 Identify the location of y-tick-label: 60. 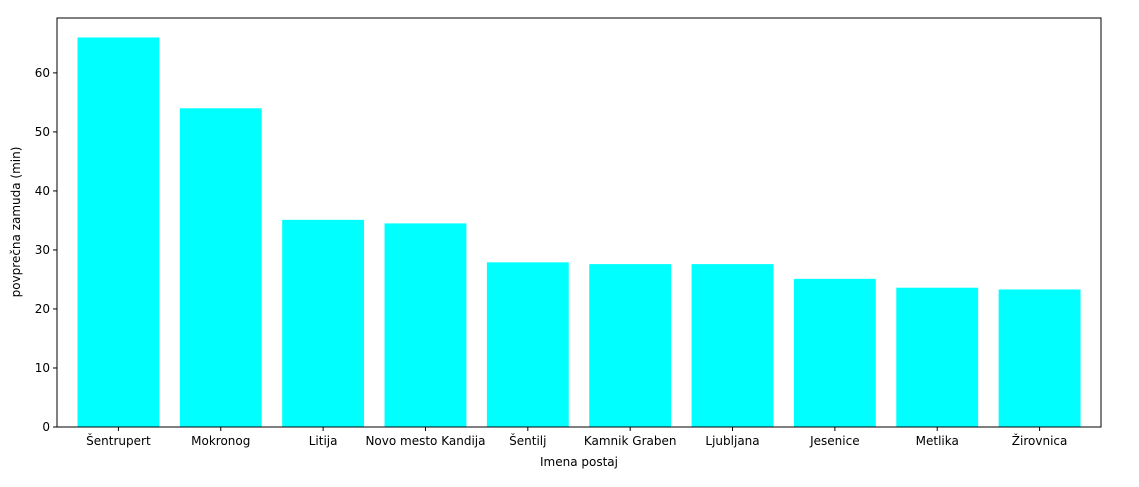
(42, 73).